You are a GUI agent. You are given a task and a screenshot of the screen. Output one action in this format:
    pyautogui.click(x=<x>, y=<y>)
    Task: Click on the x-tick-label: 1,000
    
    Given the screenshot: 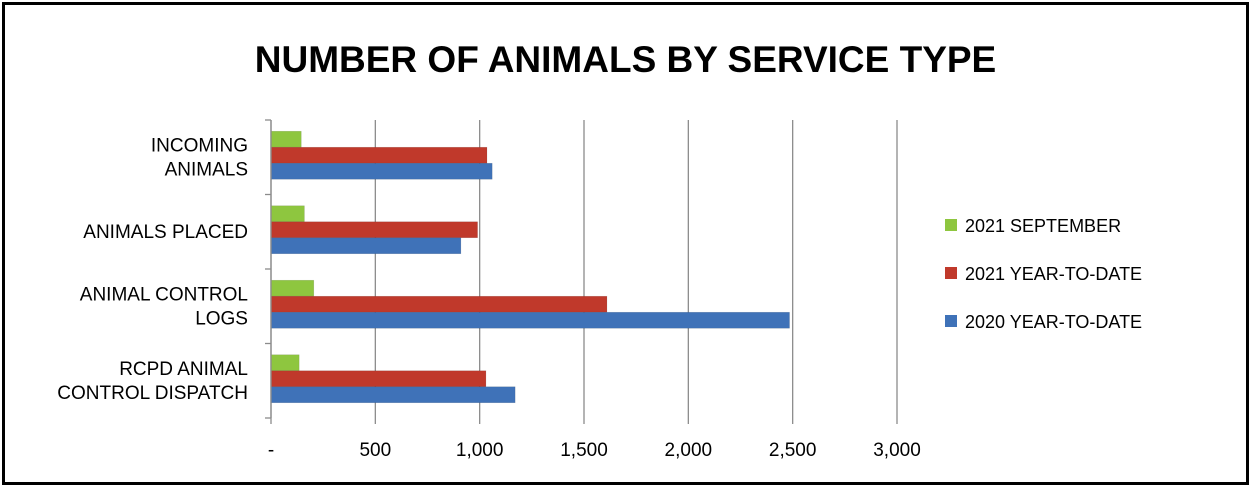 What is the action you would take?
    pyautogui.click(x=480, y=450)
    